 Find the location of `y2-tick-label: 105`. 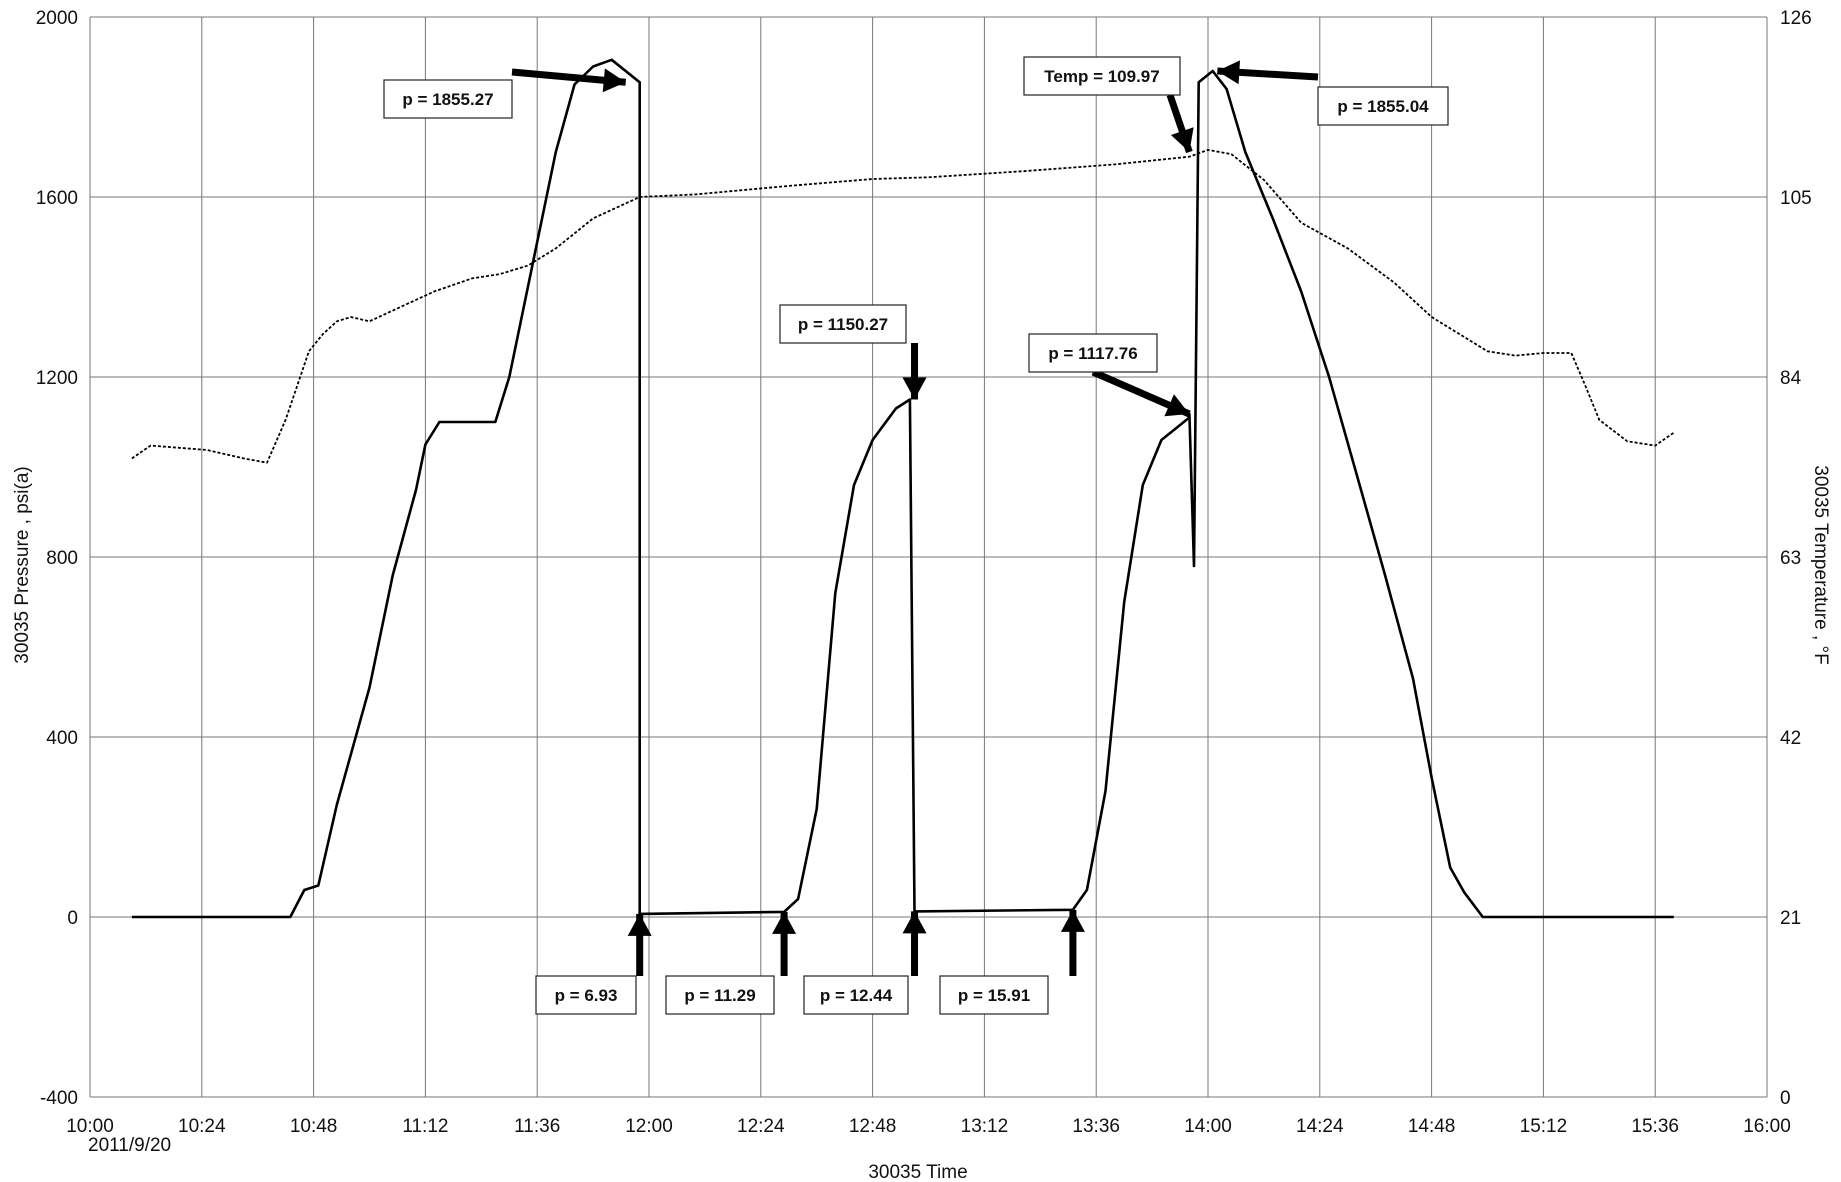

y2-tick-label: 105 is located at coordinates (1796, 198).